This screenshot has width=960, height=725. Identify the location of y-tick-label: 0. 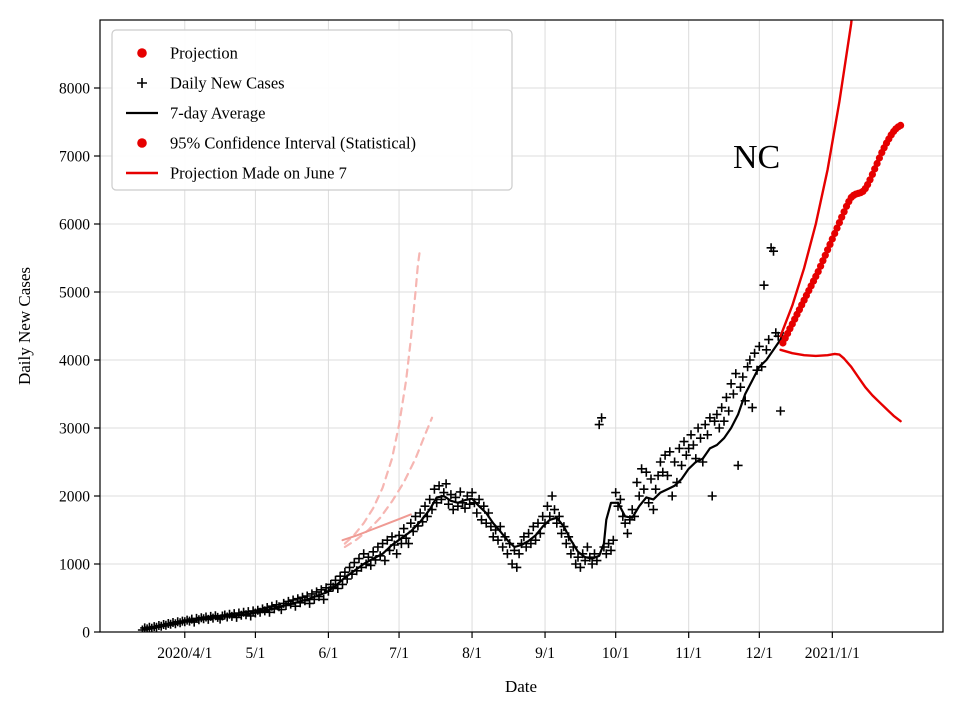
(86, 633).